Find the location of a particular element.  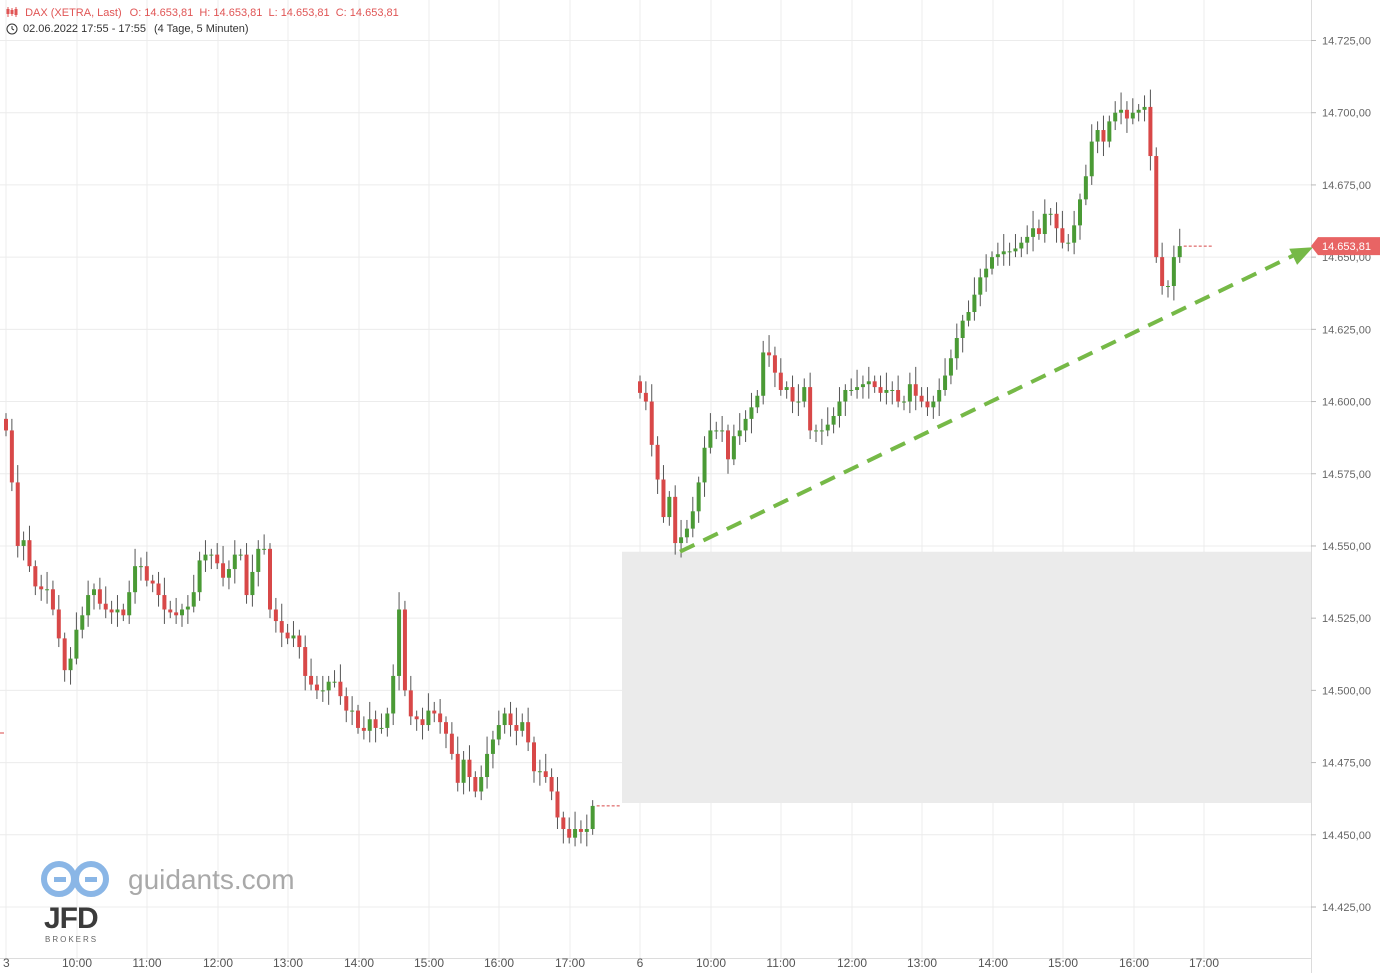

demand-zone is located at coordinates (966, 677).